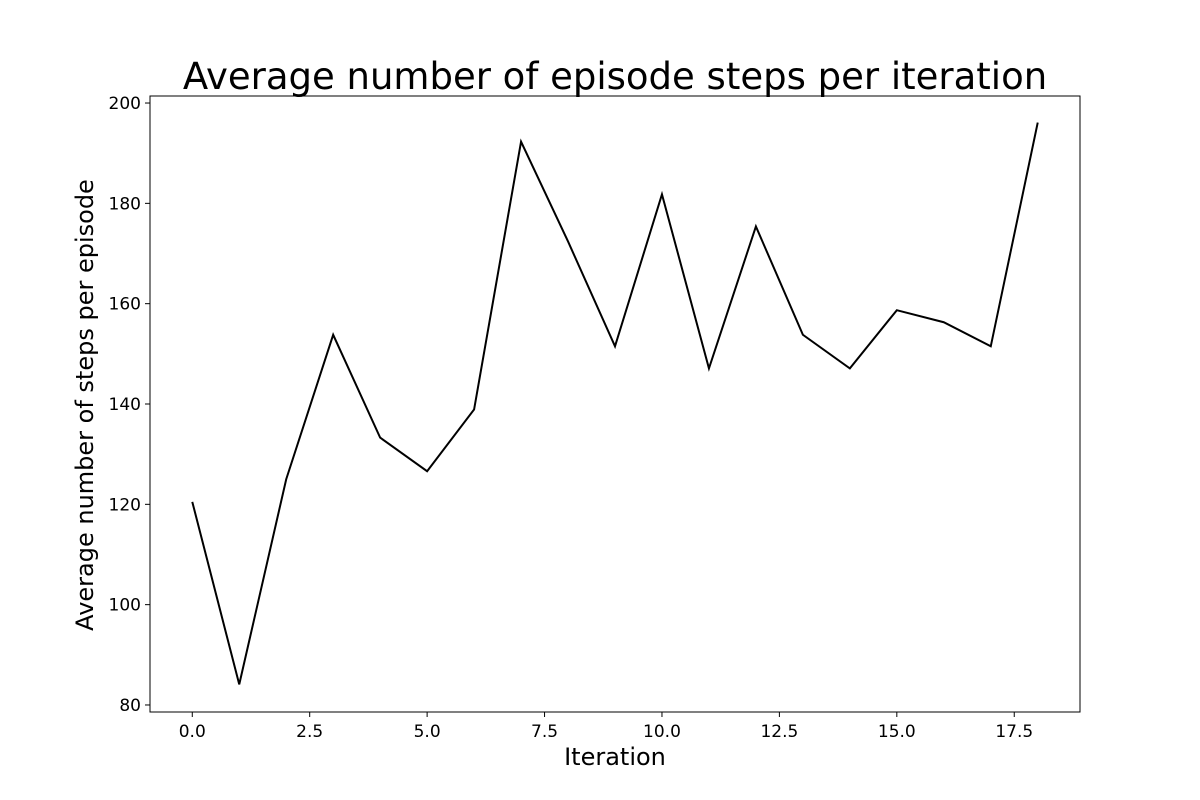 The width and height of the screenshot is (1200, 800). What do you see at coordinates (125, 305) in the screenshot?
I see `y-tick-label: 160` at bounding box center [125, 305].